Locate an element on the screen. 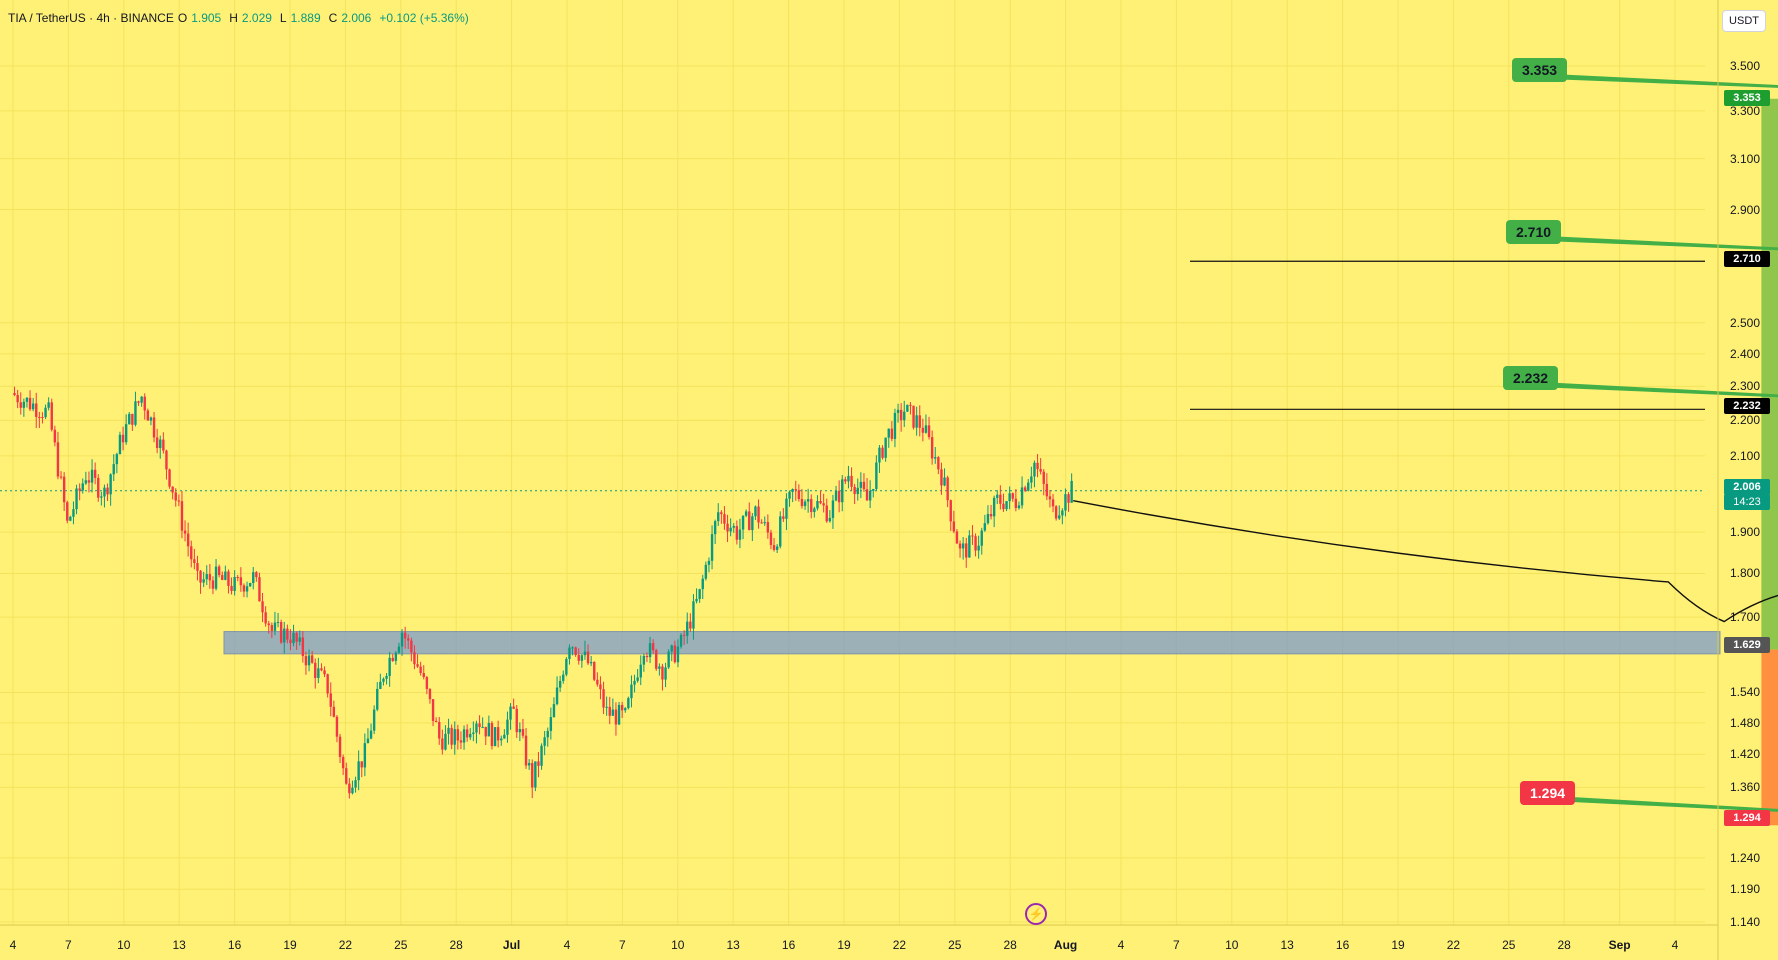  lightning-icon: ⚡ is located at coordinates (1036, 914).